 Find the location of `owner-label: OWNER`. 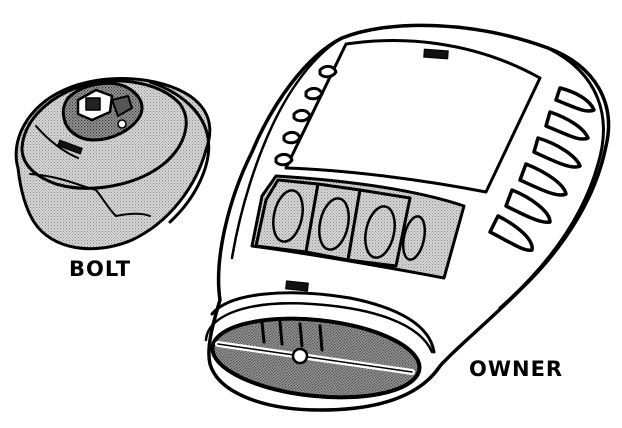

owner-label: OWNER is located at coordinates (516, 369).